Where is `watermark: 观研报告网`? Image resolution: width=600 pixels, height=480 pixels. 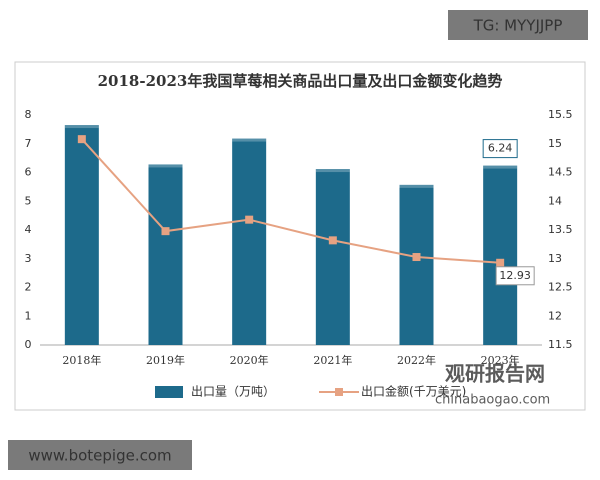 watermark: 观研报告网 is located at coordinates (495, 374).